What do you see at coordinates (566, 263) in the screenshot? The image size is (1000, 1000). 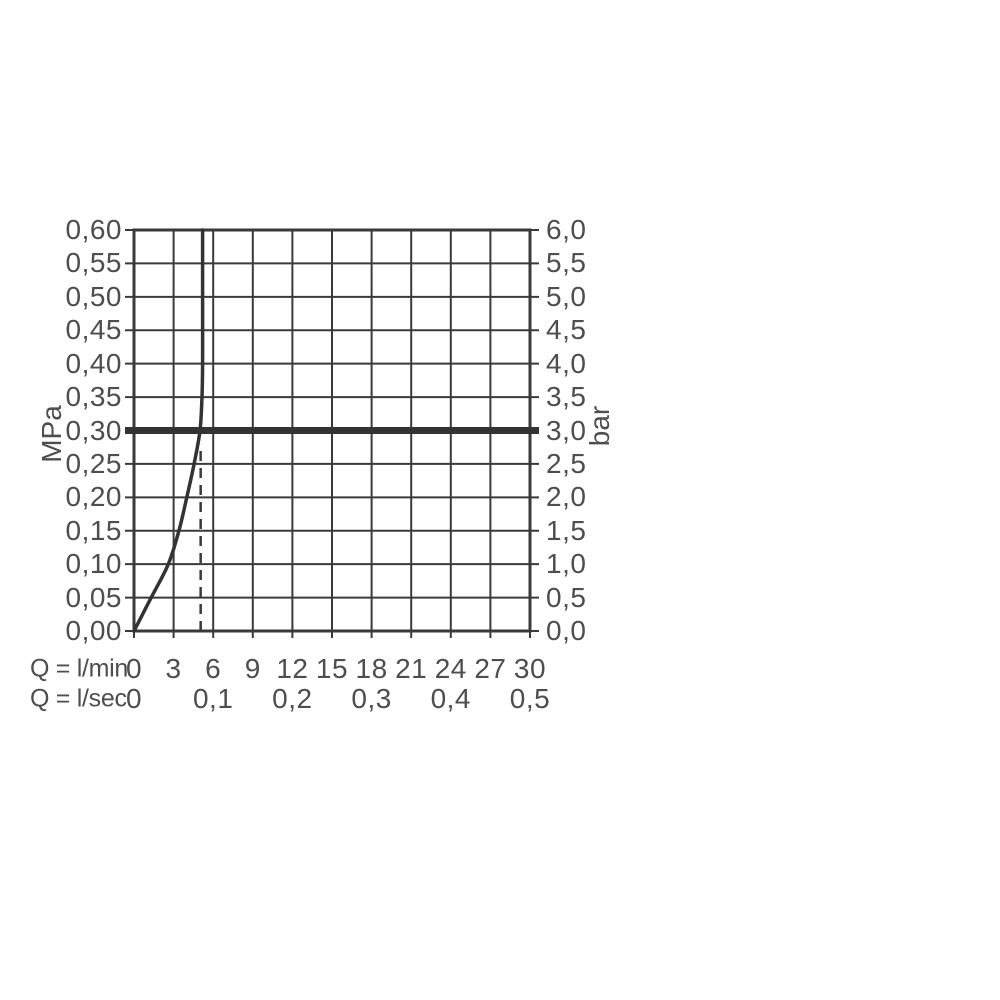 I see `y-right-tick-label: 5,5` at bounding box center [566, 263].